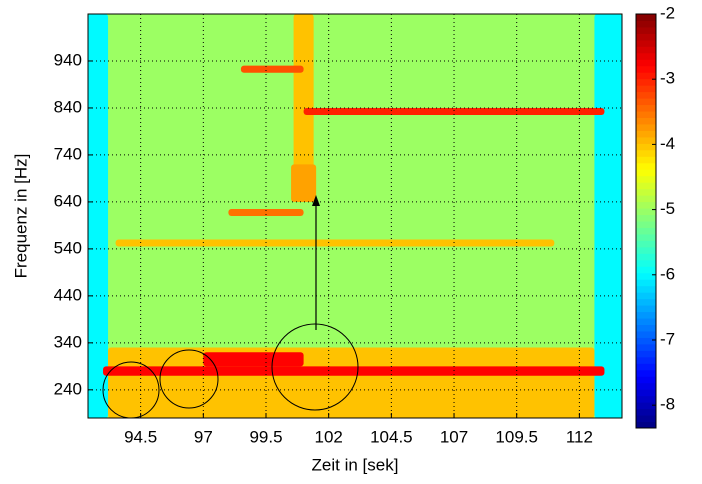  Describe the element at coordinates (667, 338) in the screenshot. I see `colorbar-tick-label: -7` at that location.